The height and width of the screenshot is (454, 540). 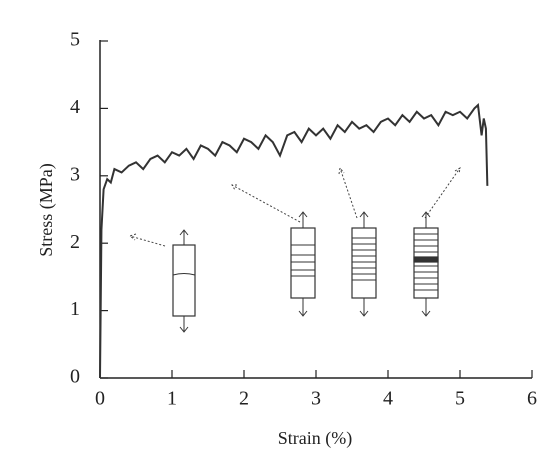 What do you see at coordinates (316, 399) in the screenshot?
I see `x-tick-label: 3` at bounding box center [316, 399].